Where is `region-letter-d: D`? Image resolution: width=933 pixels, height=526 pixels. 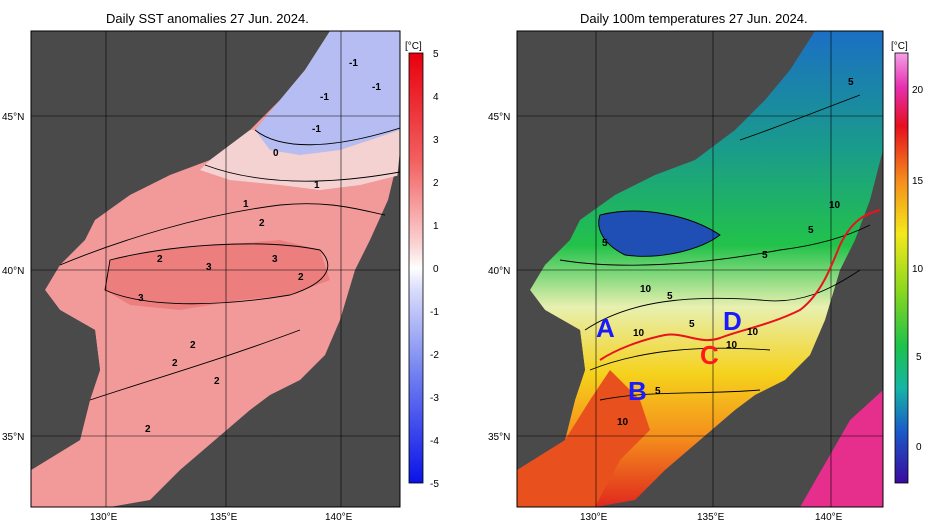 region-letter-d: D is located at coordinates (732, 321).